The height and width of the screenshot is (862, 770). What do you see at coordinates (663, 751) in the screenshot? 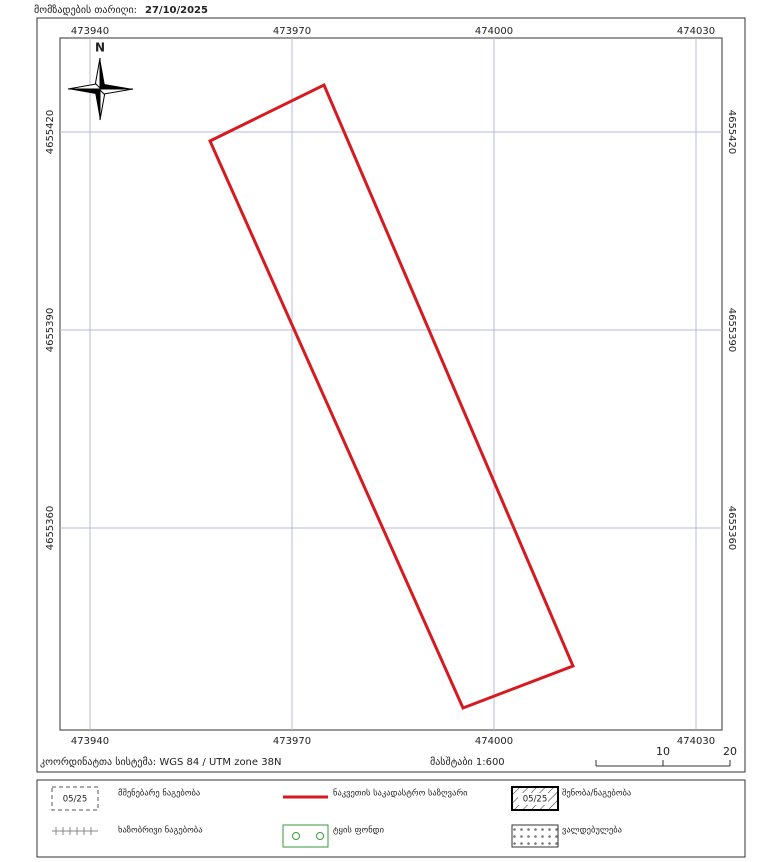
I see `scalebar-label: 10` at bounding box center [663, 751].